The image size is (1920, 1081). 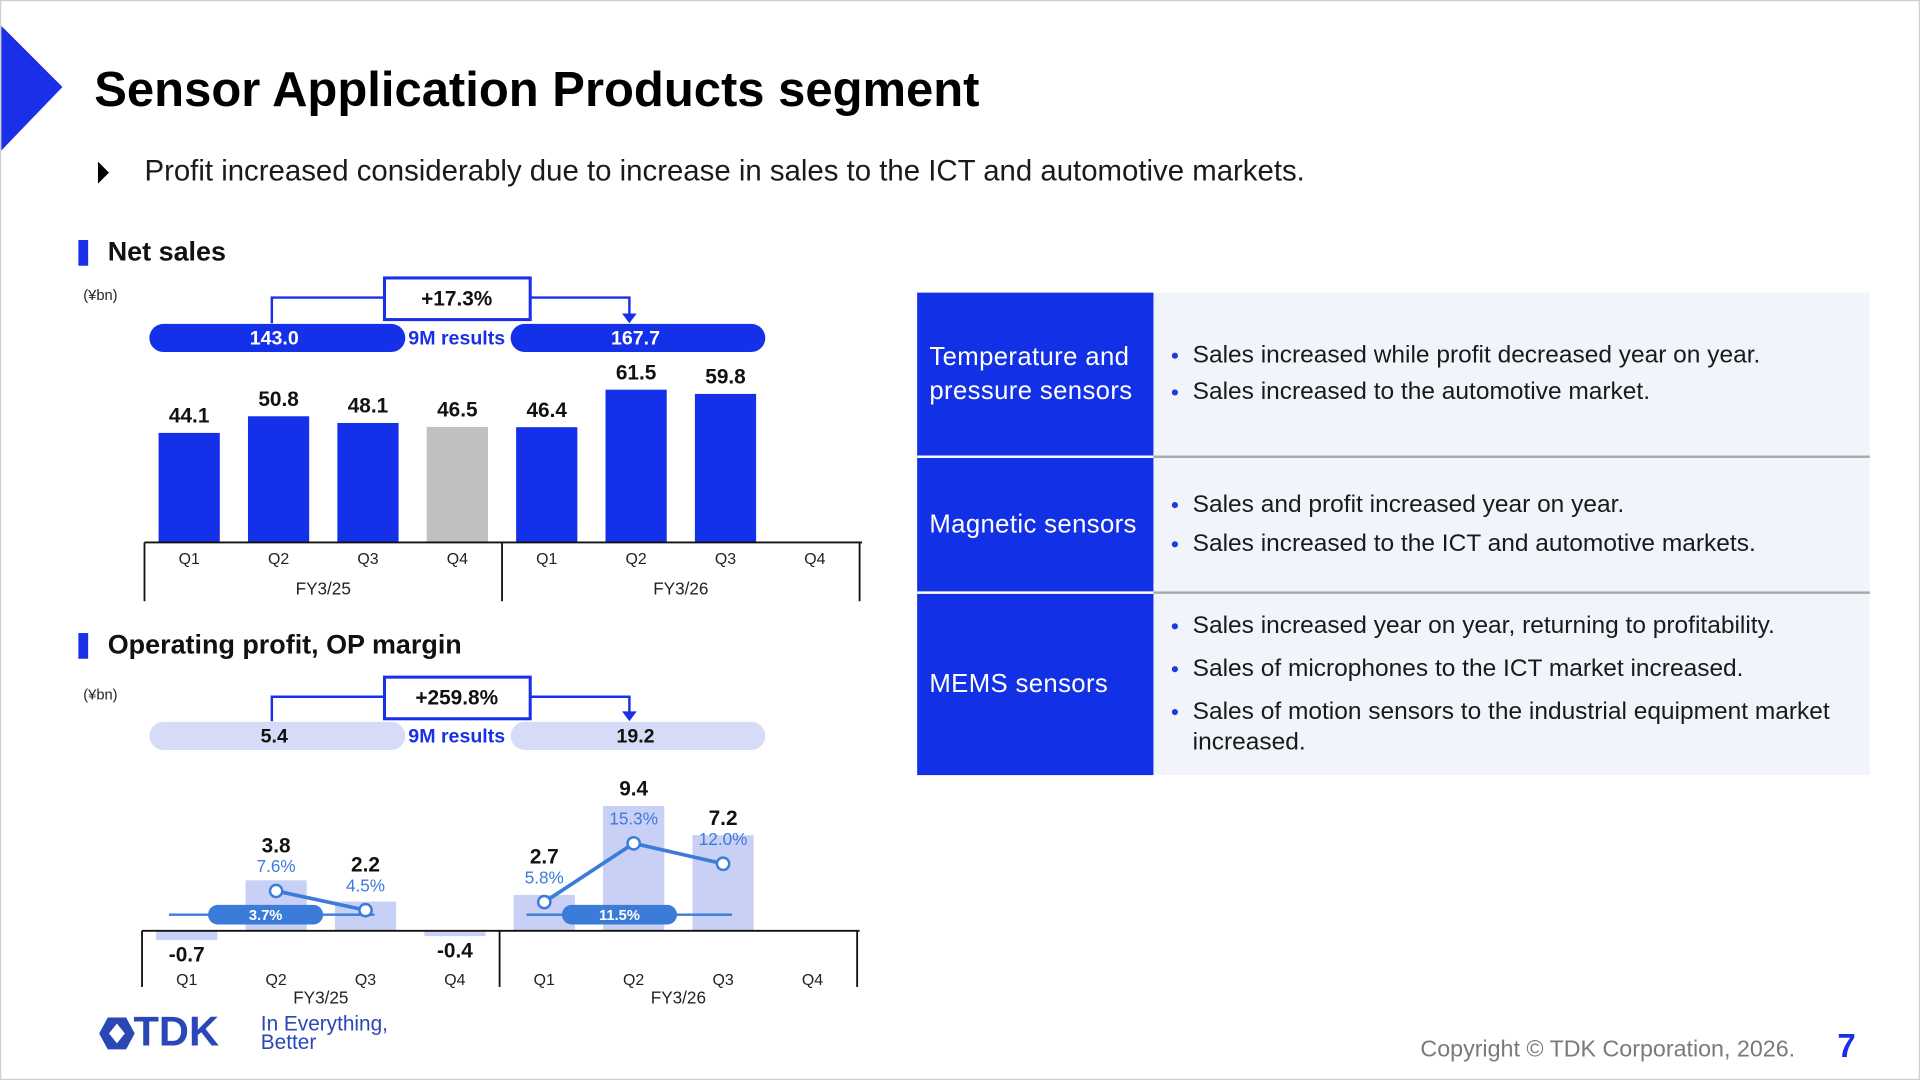 I want to click on summary-change: +17.3%, so click(x=456, y=299).